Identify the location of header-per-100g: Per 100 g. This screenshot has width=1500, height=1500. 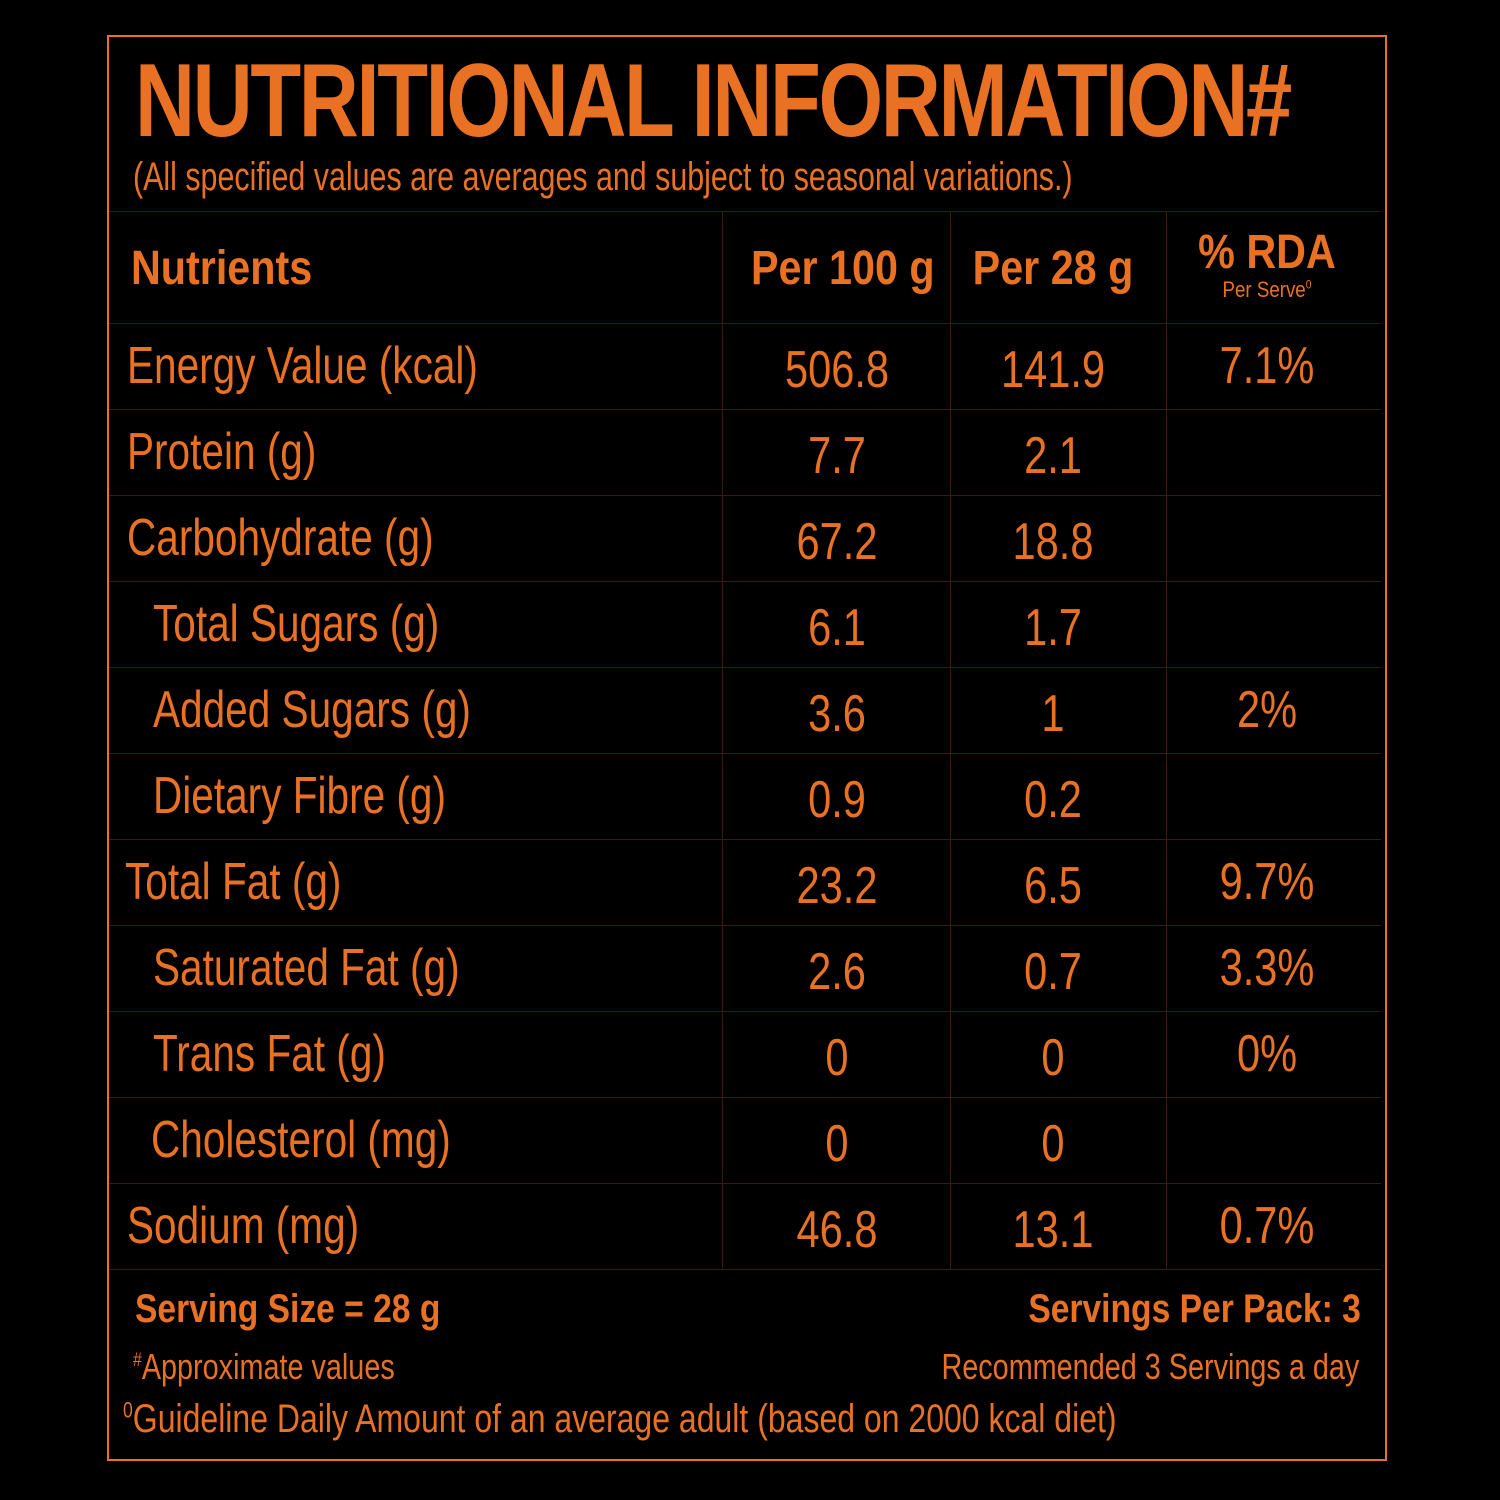
(843, 268).